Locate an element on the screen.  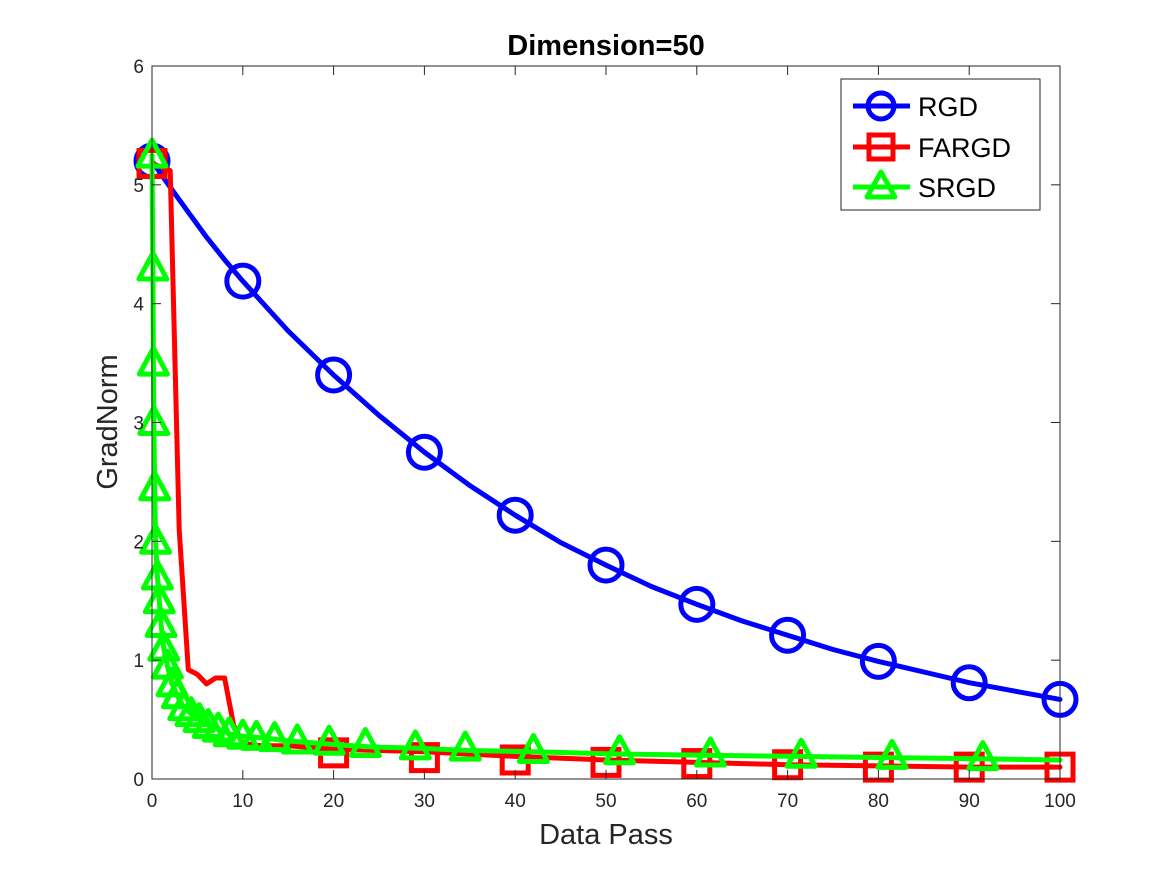
y-tick-label: 1 is located at coordinates (138, 661).